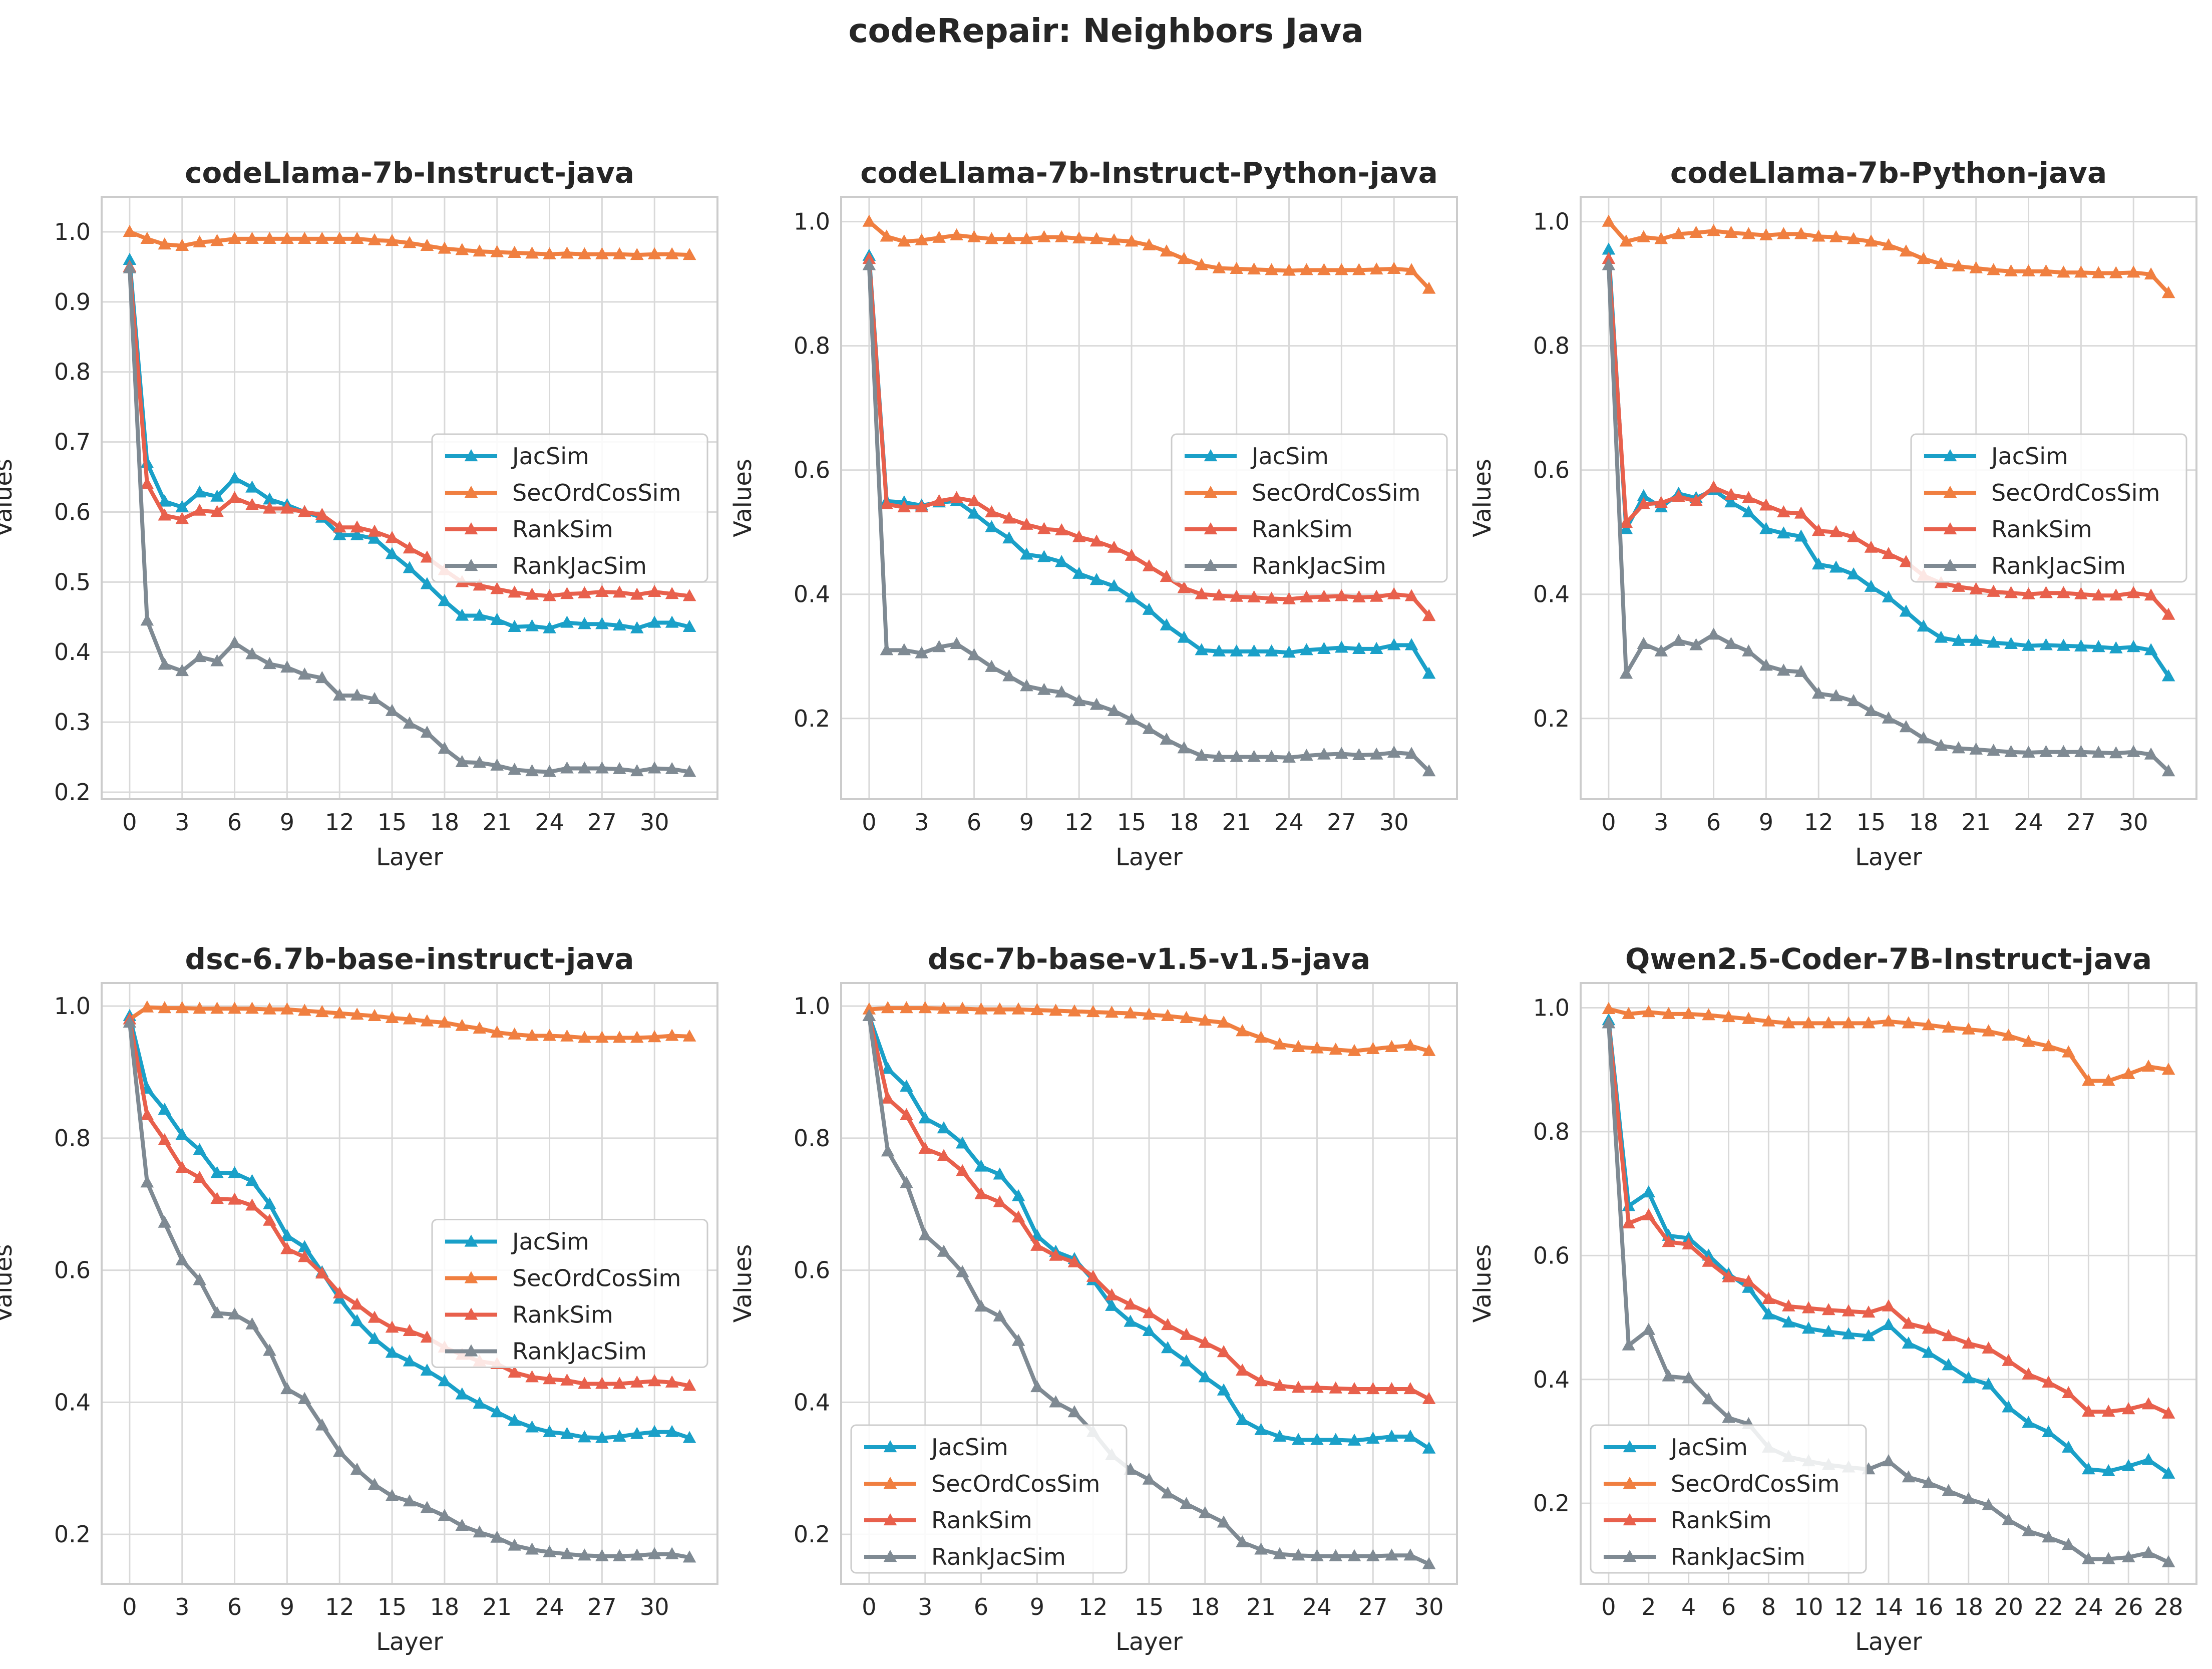  Describe the element at coordinates (596, 1279) in the screenshot. I see `legend-label: SecOrdCosSim` at that location.